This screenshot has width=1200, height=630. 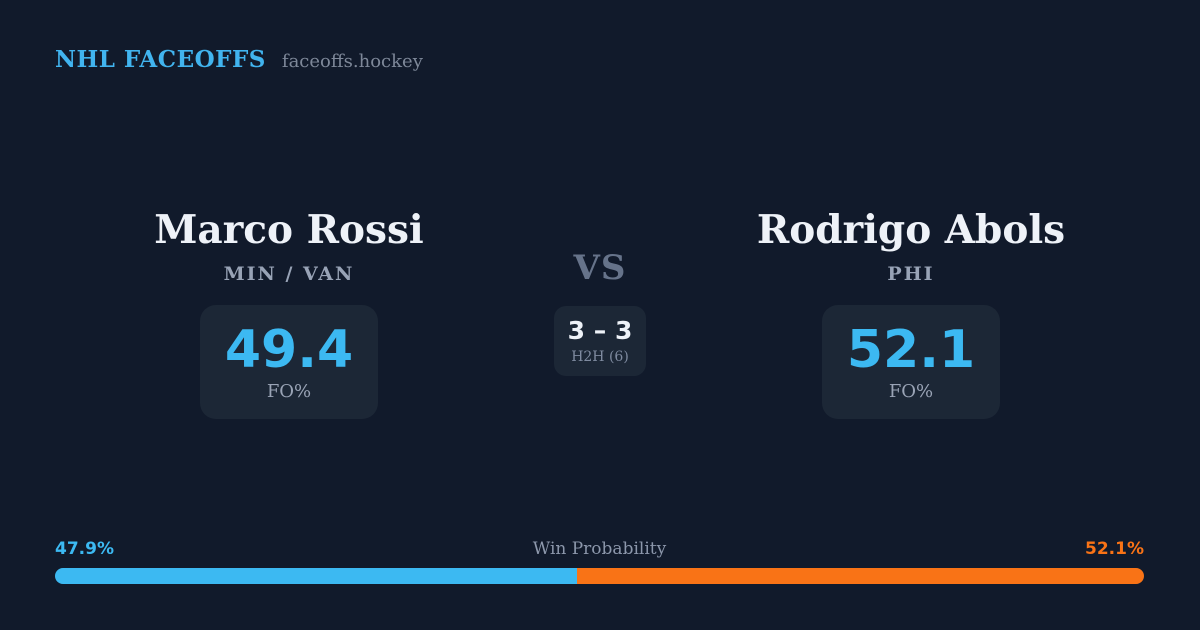 I want to click on vs-label: VS, so click(x=600, y=268).